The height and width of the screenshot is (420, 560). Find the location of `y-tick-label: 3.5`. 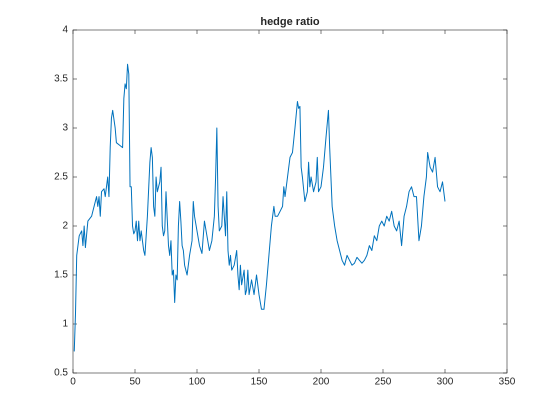

y-tick-label: 3.5 is located at coordinates (61, 79).